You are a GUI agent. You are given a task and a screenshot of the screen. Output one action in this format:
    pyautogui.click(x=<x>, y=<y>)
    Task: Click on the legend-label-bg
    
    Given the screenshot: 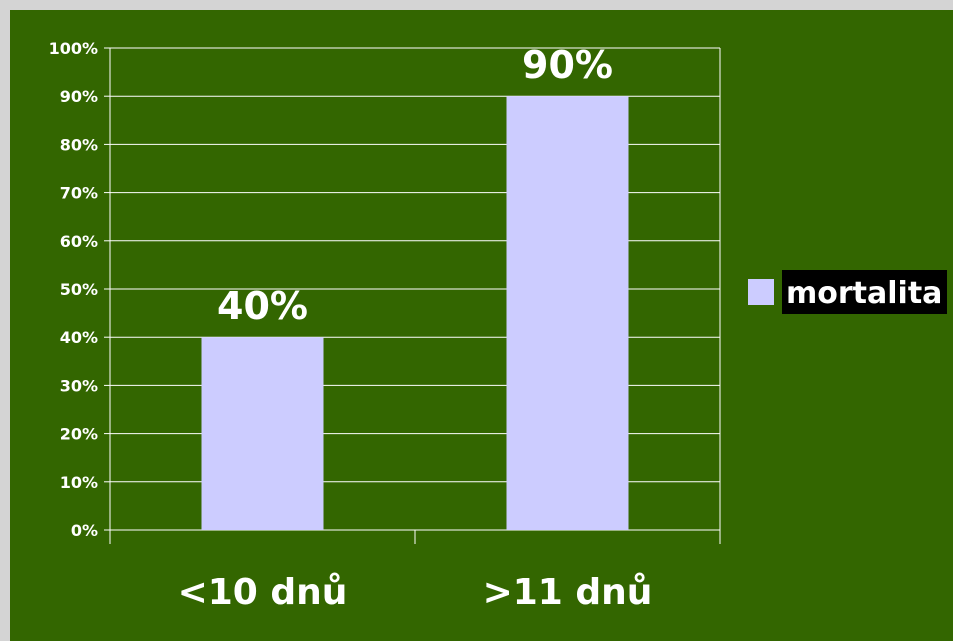 What is the action you would take?
    pyautogui.click(x=864, y=292)
    